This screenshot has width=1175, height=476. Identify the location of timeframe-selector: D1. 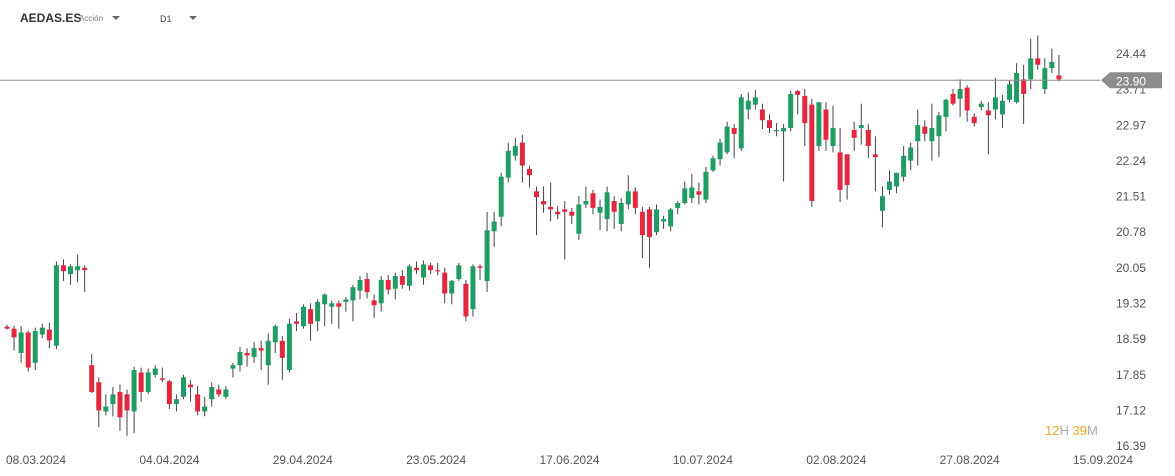
(166, 19).